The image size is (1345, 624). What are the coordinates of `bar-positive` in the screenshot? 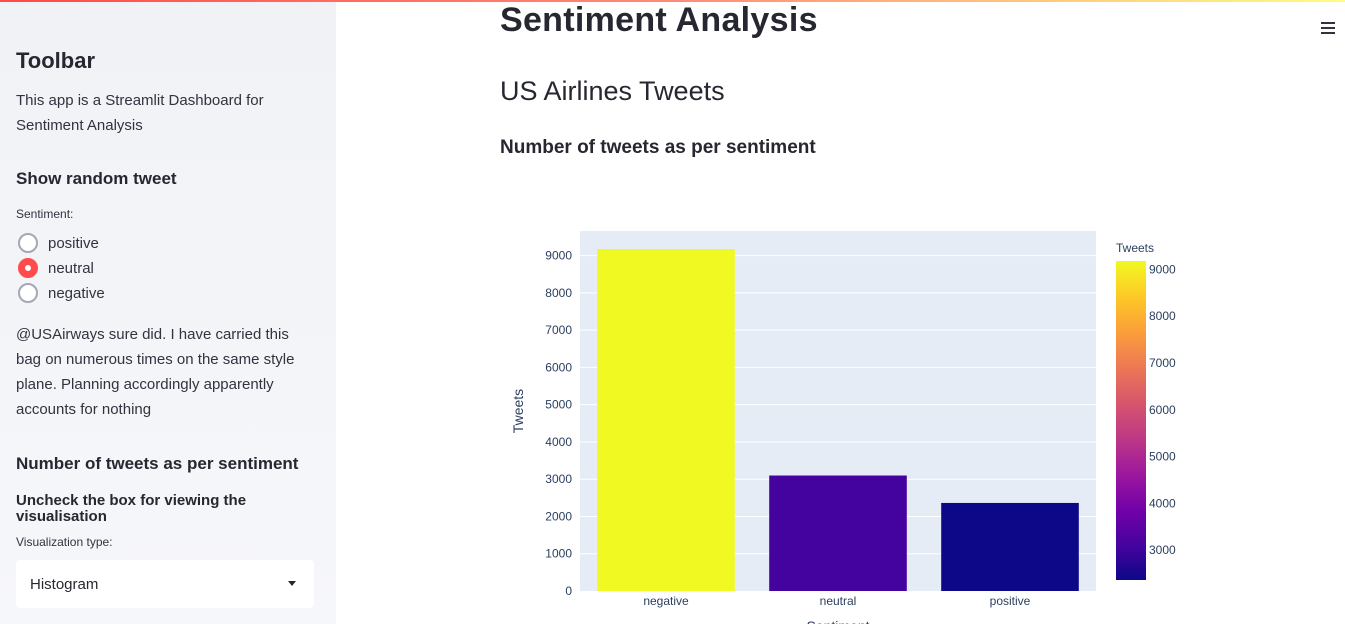 It's located at (1010, 546).